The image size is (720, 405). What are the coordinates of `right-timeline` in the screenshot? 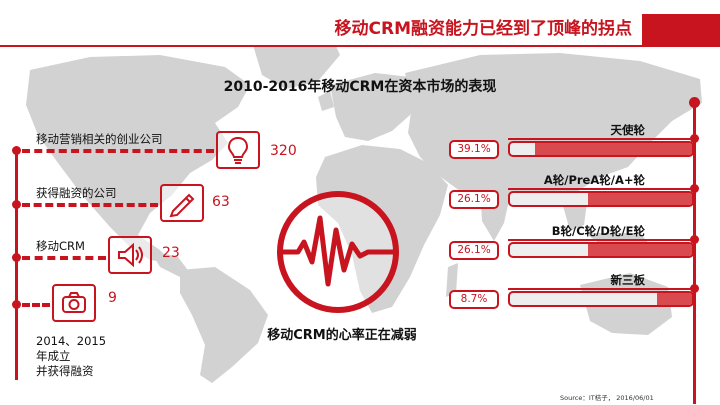 It's located at (694, 254).